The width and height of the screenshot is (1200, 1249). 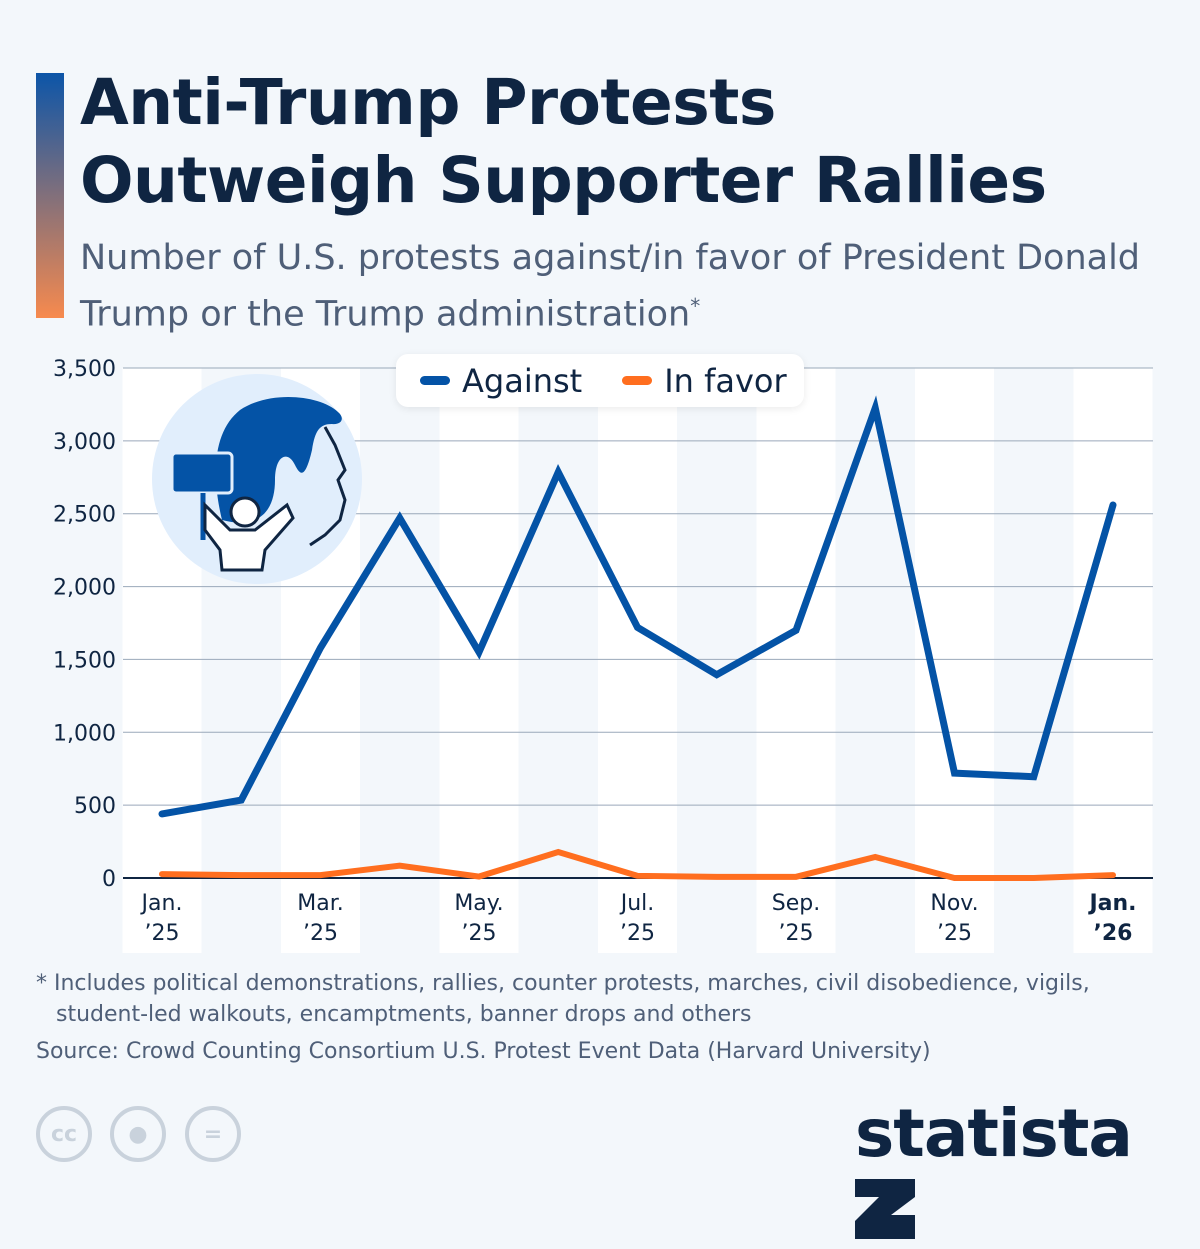 What do you see at coordinates (600, 380) in the screenshot?
I see `legend: Against In favor` at bounding box center [600, 380].